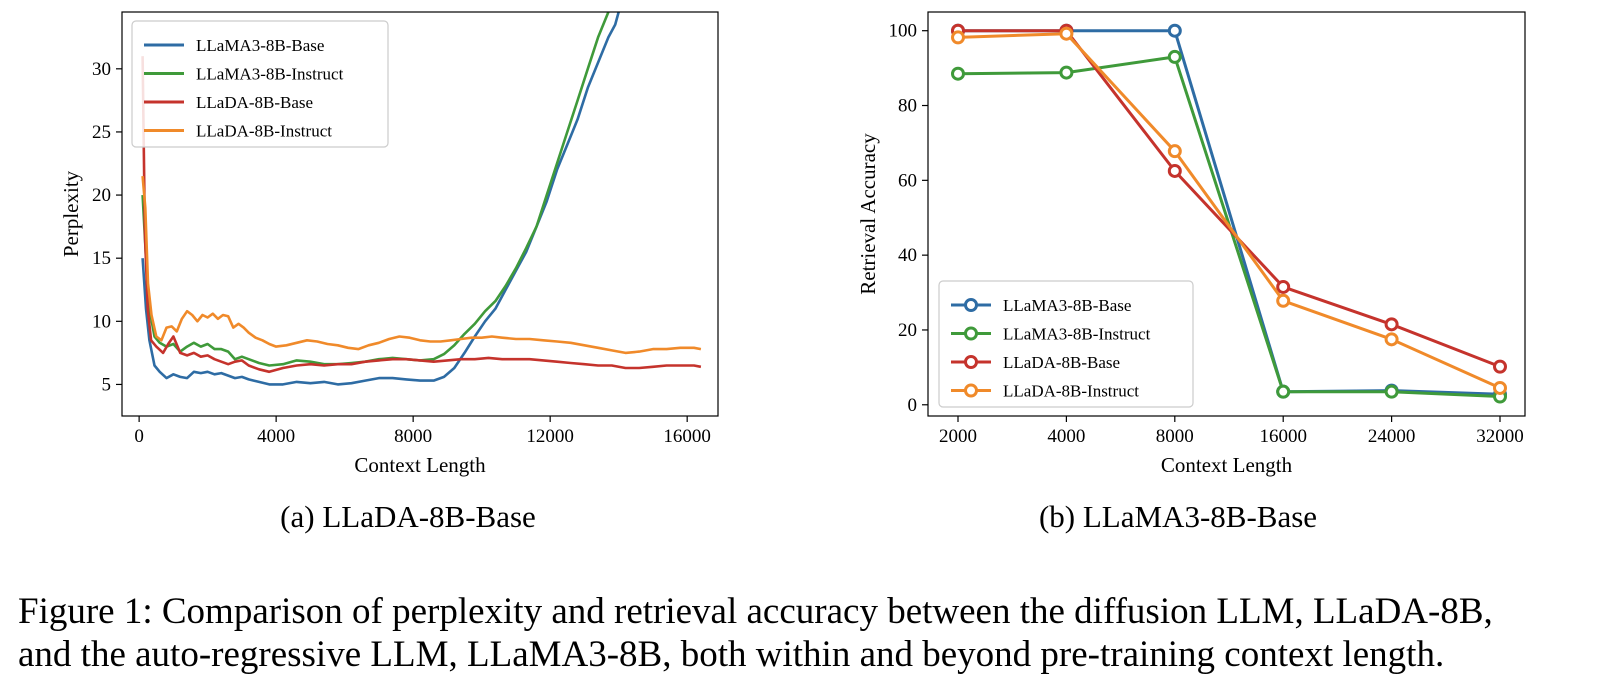 Image resolution: width=1614 pixels, height=678 pixels. Describe the element at coordinates (101, 132) in the screenshot. I see `y-tick-label-a: 25` at that location.